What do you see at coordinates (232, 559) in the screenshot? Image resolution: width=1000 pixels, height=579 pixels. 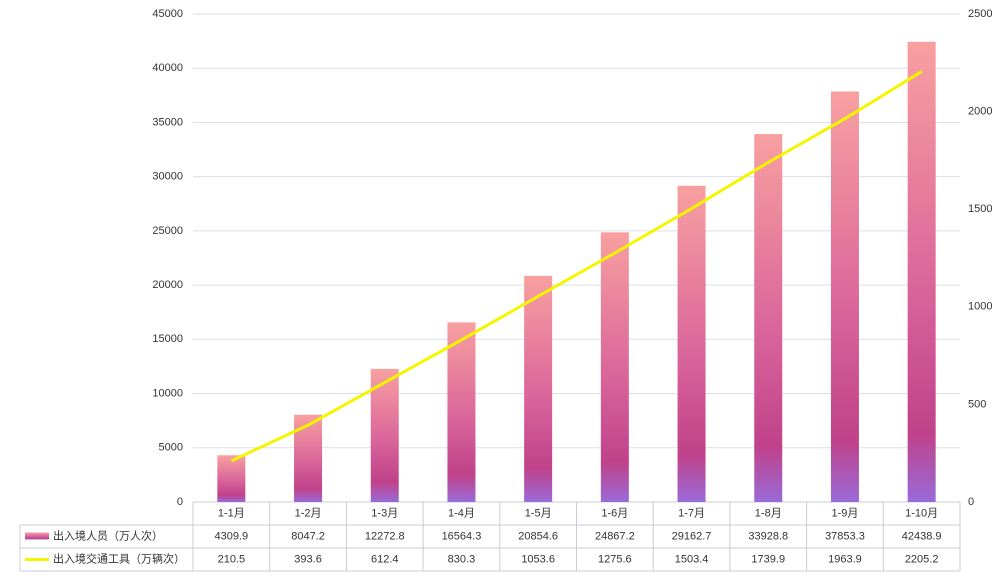 I see `table-value: 210.5` at bounding box center [232, 559].